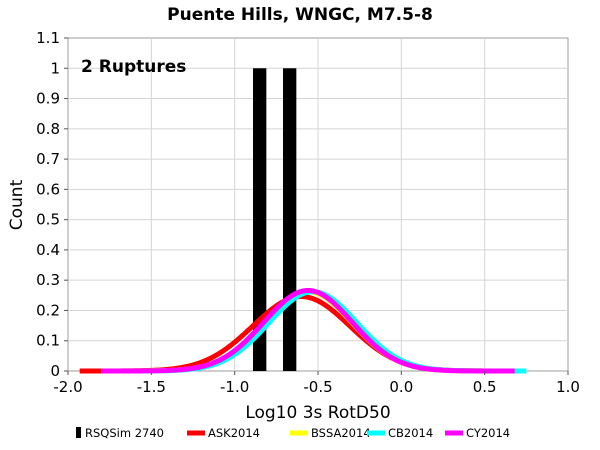  I want to click on y-tick-label: 0.8, so click(48, 129).